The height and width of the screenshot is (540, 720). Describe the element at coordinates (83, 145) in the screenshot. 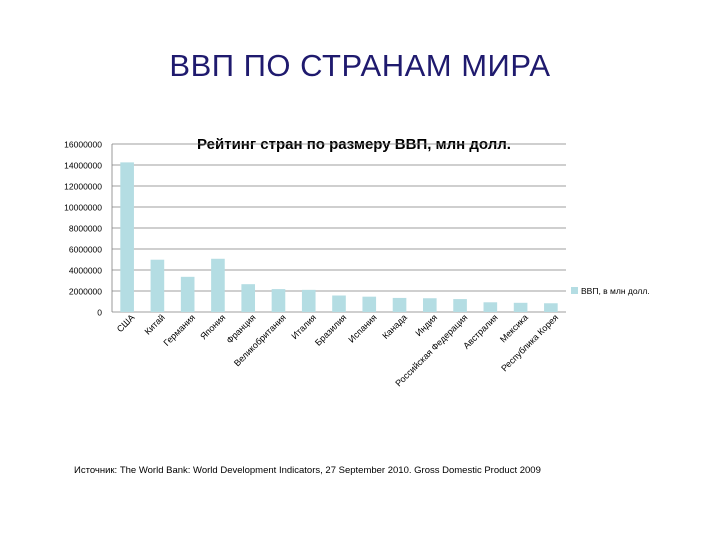

I see `y-tick-label: 16000000` at that location.